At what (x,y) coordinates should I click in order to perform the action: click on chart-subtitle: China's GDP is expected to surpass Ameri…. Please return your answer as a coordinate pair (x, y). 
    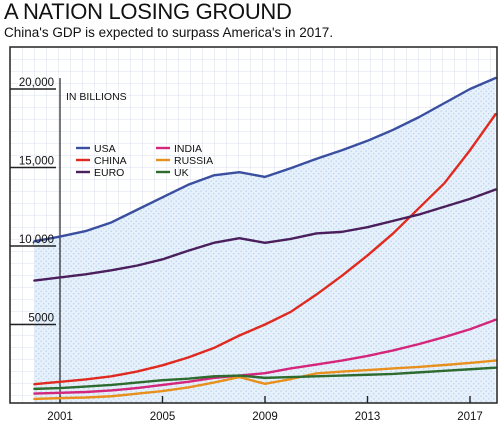
    Looking at the image, I should click on (169, 32).